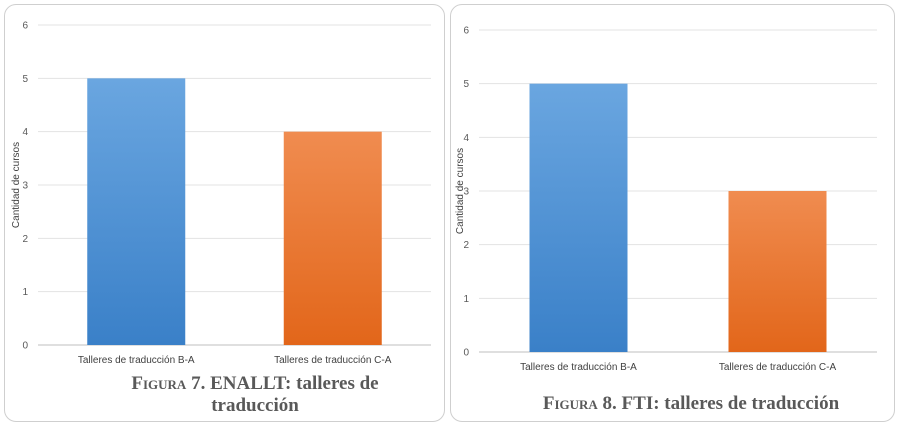 The width and height of the screenshot is (900, 424). What do you see at coordinates (285, 394) in the screenshot?
I see `caption-text: 7. ENALLT: talleres de traducción` at bounding box center [285, 394].